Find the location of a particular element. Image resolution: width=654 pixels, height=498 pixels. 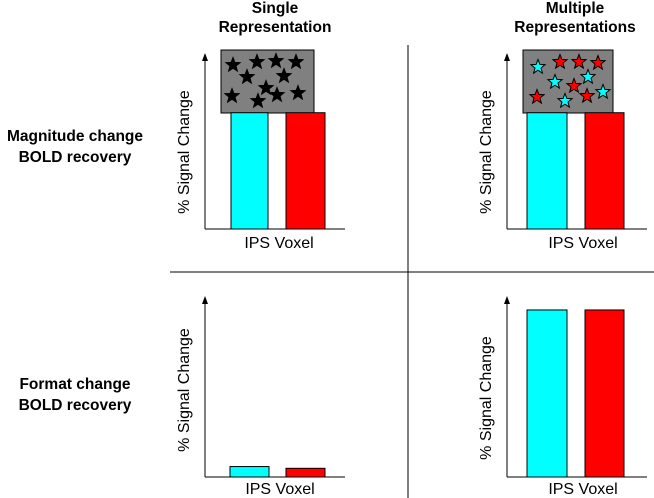

column-title-single-line1: Single is located at coordinates (275, 8).